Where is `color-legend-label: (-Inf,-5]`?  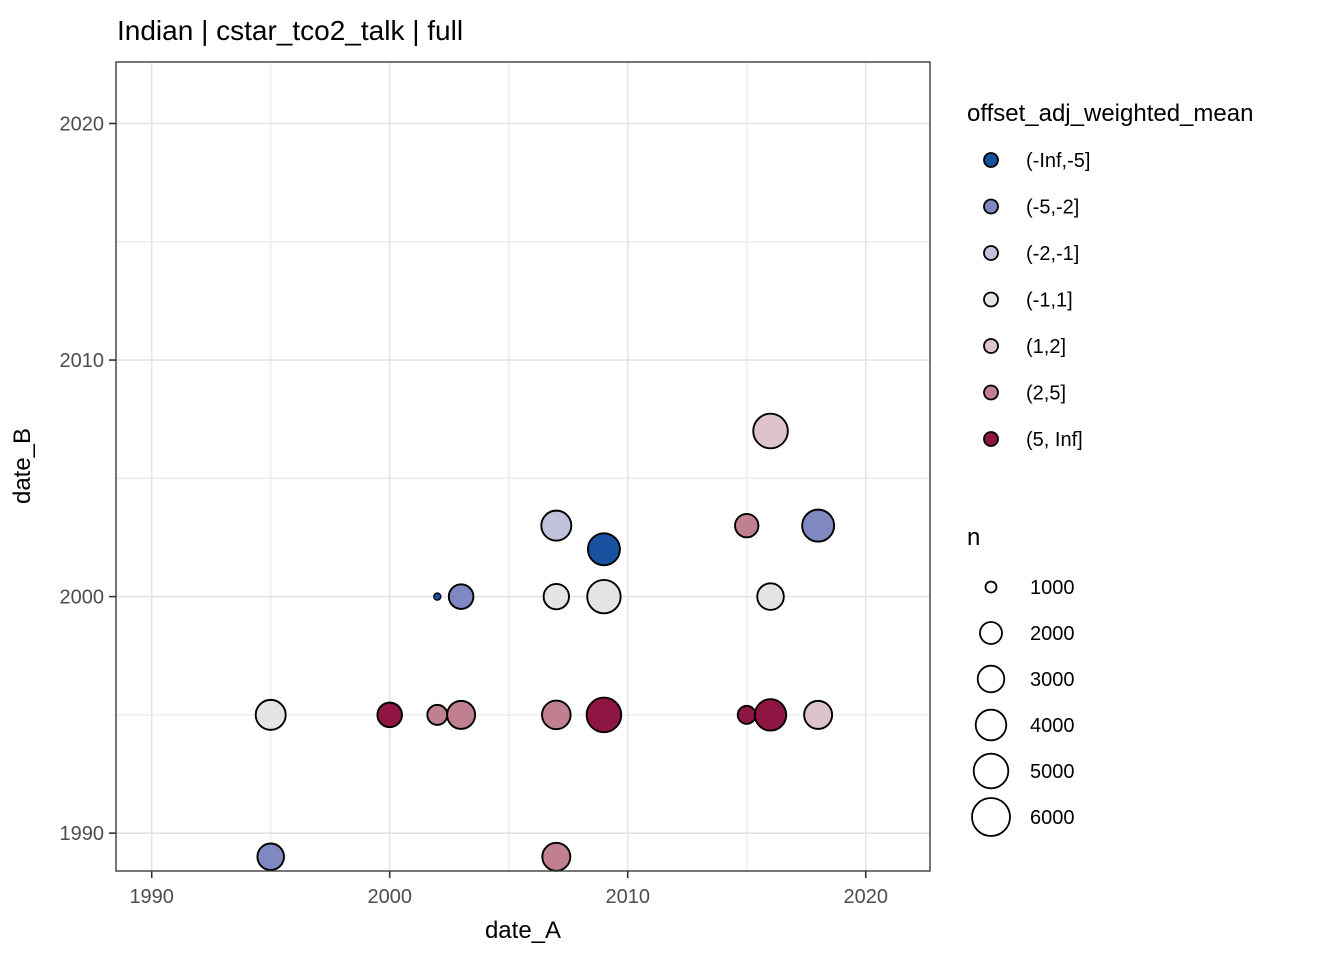 color-legend-label: (-Inf,-5] is located at coordinates (1058, 161).